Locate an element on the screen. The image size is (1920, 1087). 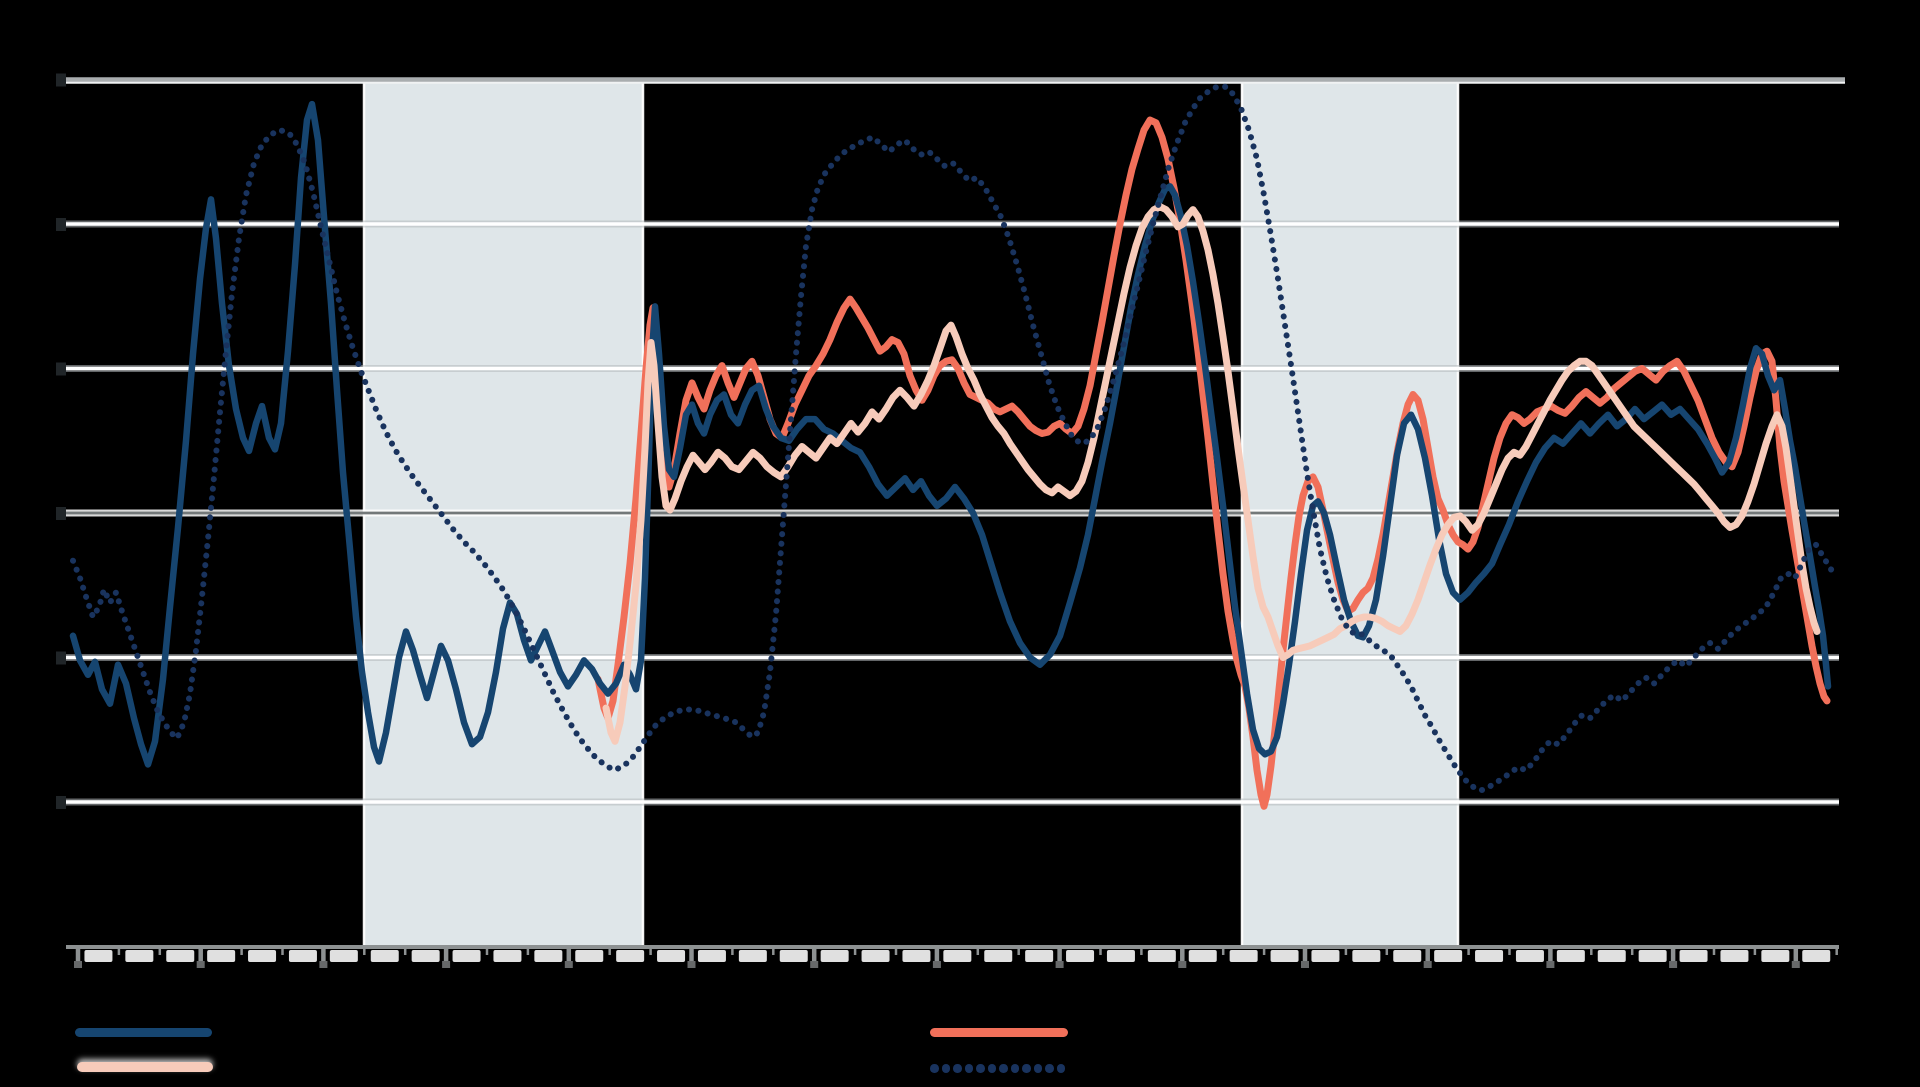
legend-navy-solid-swatch is located at coordinates (143, 1032).